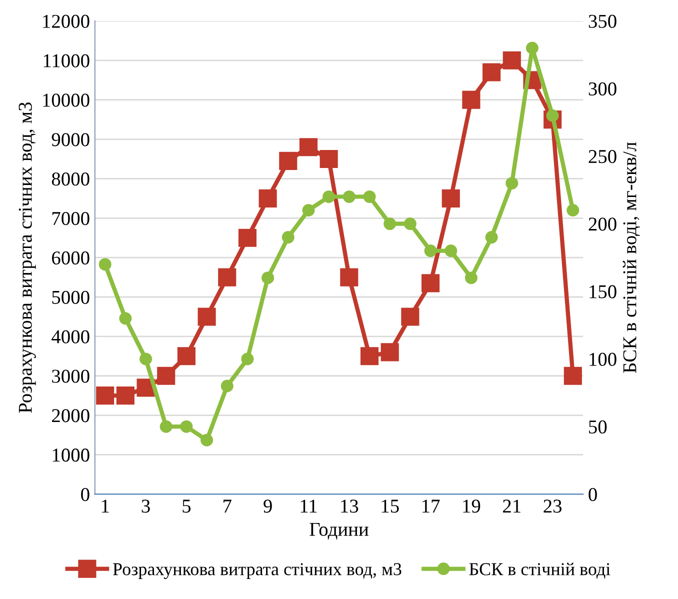 This screenshot has height=599, width=678. Describe the element at coordinates (511, 506) in the screenshot. I see `x-tick-label: 21` at that location.